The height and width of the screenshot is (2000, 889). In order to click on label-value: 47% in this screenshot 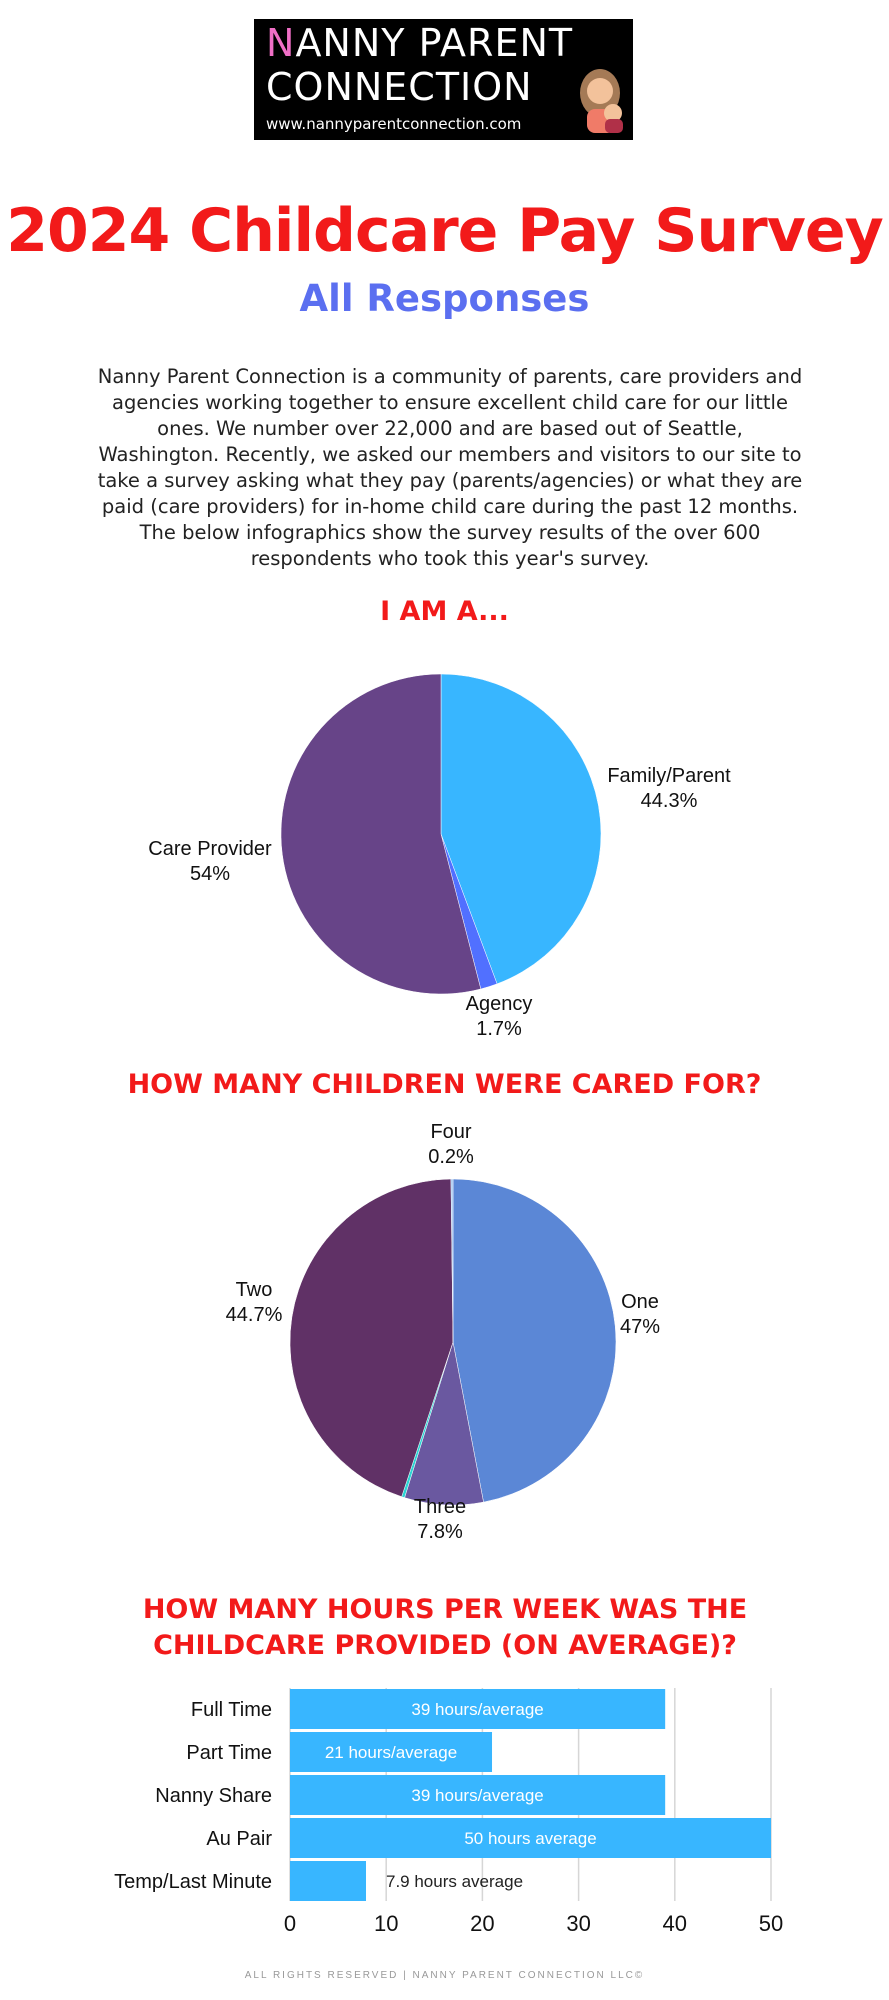, I will do `click(640, 1327)`.